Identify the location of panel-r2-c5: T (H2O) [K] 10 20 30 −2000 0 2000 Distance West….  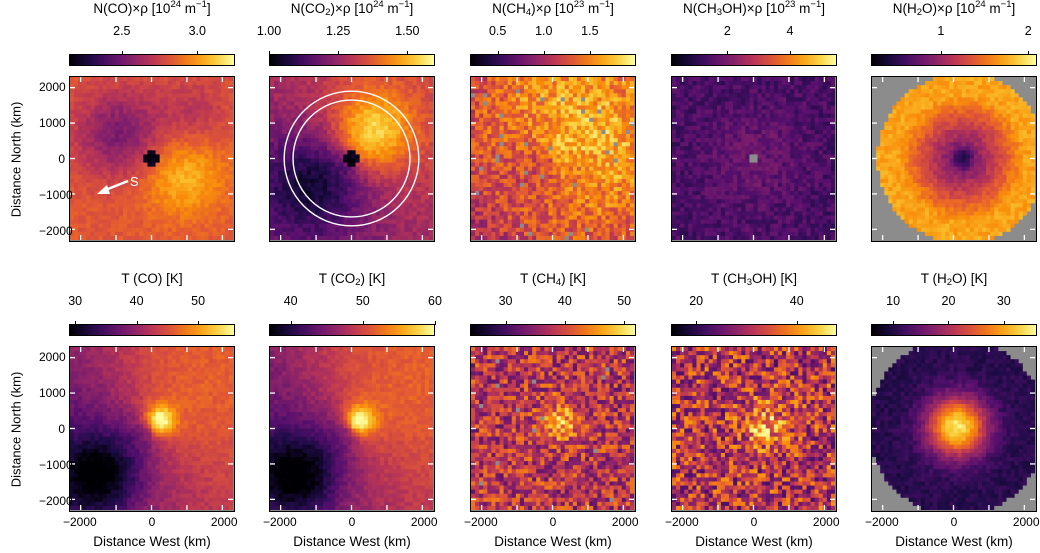
(952, 409).